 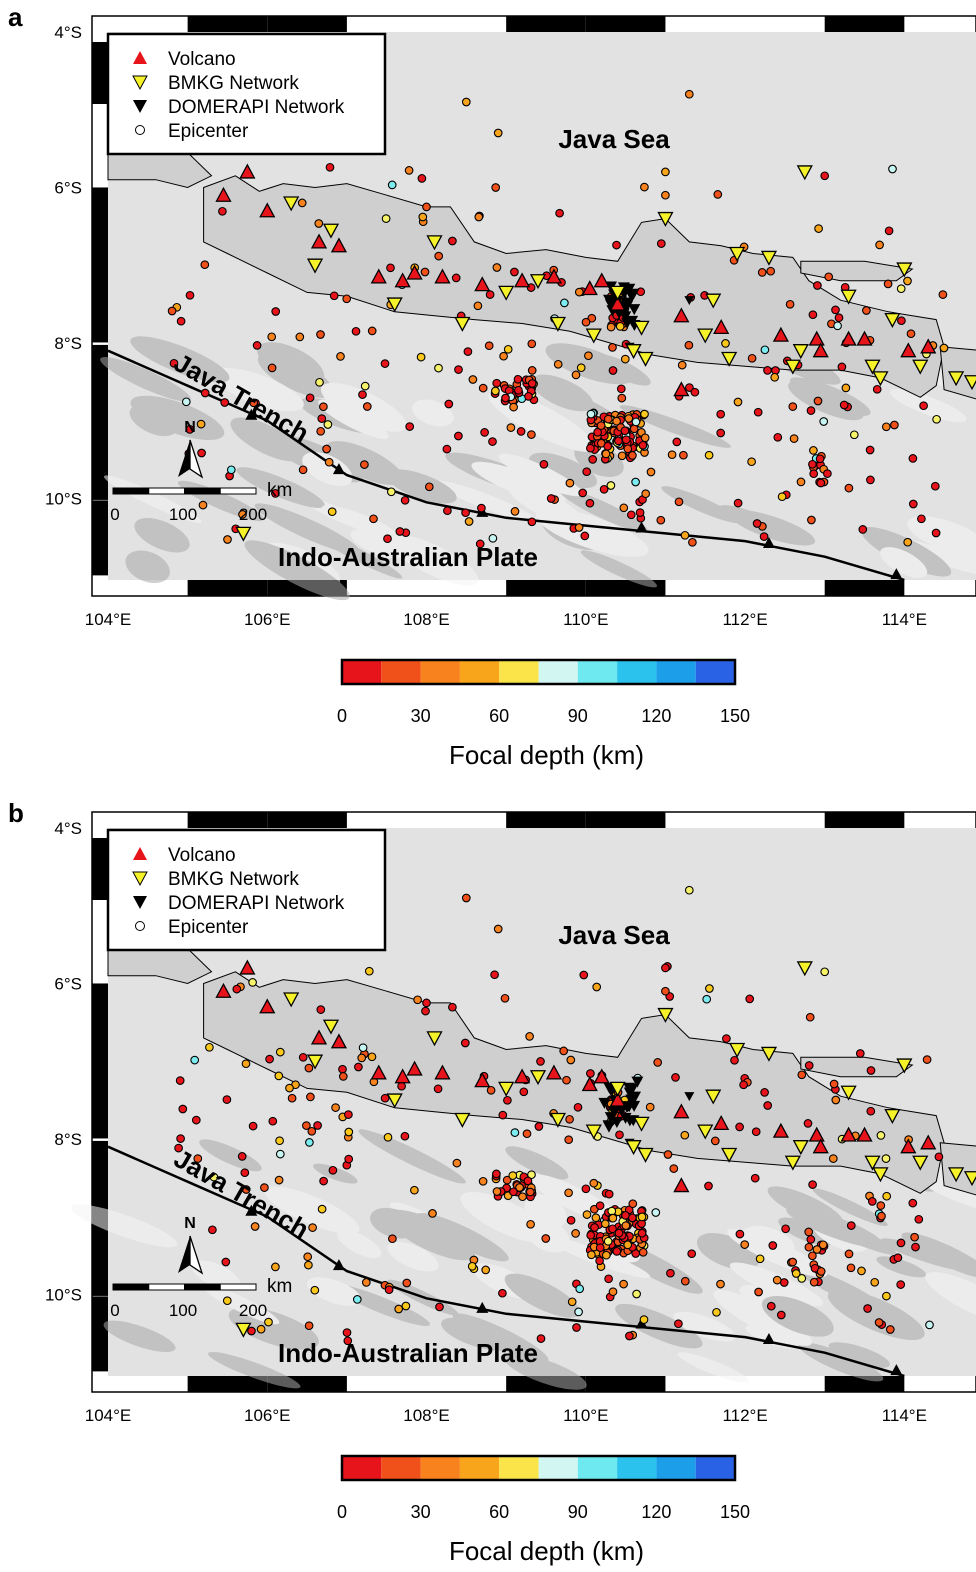 I want to click on colorbar-segment, so click(x=362, y=672).